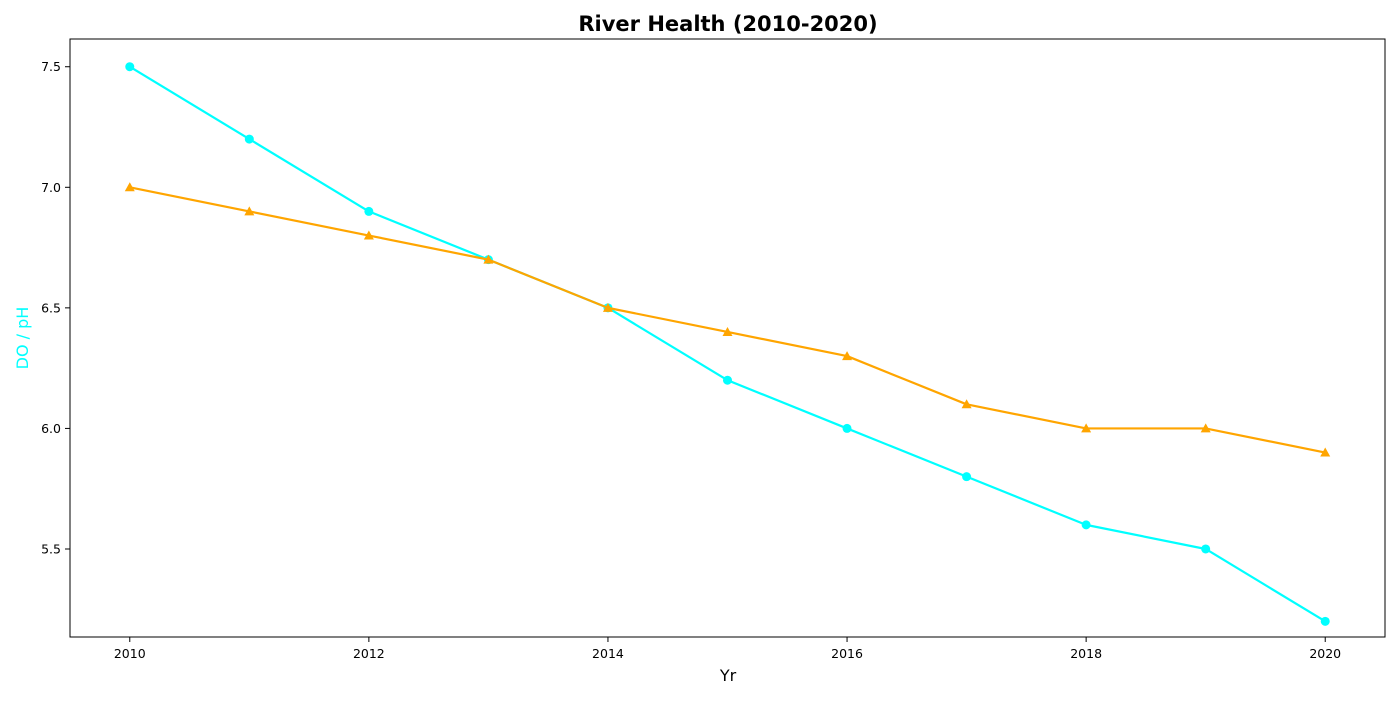  What do you see at coordinates (51, 187) in the screenshot?
I see `y-tick-label: 7.0` at bounding box center [51, 187].